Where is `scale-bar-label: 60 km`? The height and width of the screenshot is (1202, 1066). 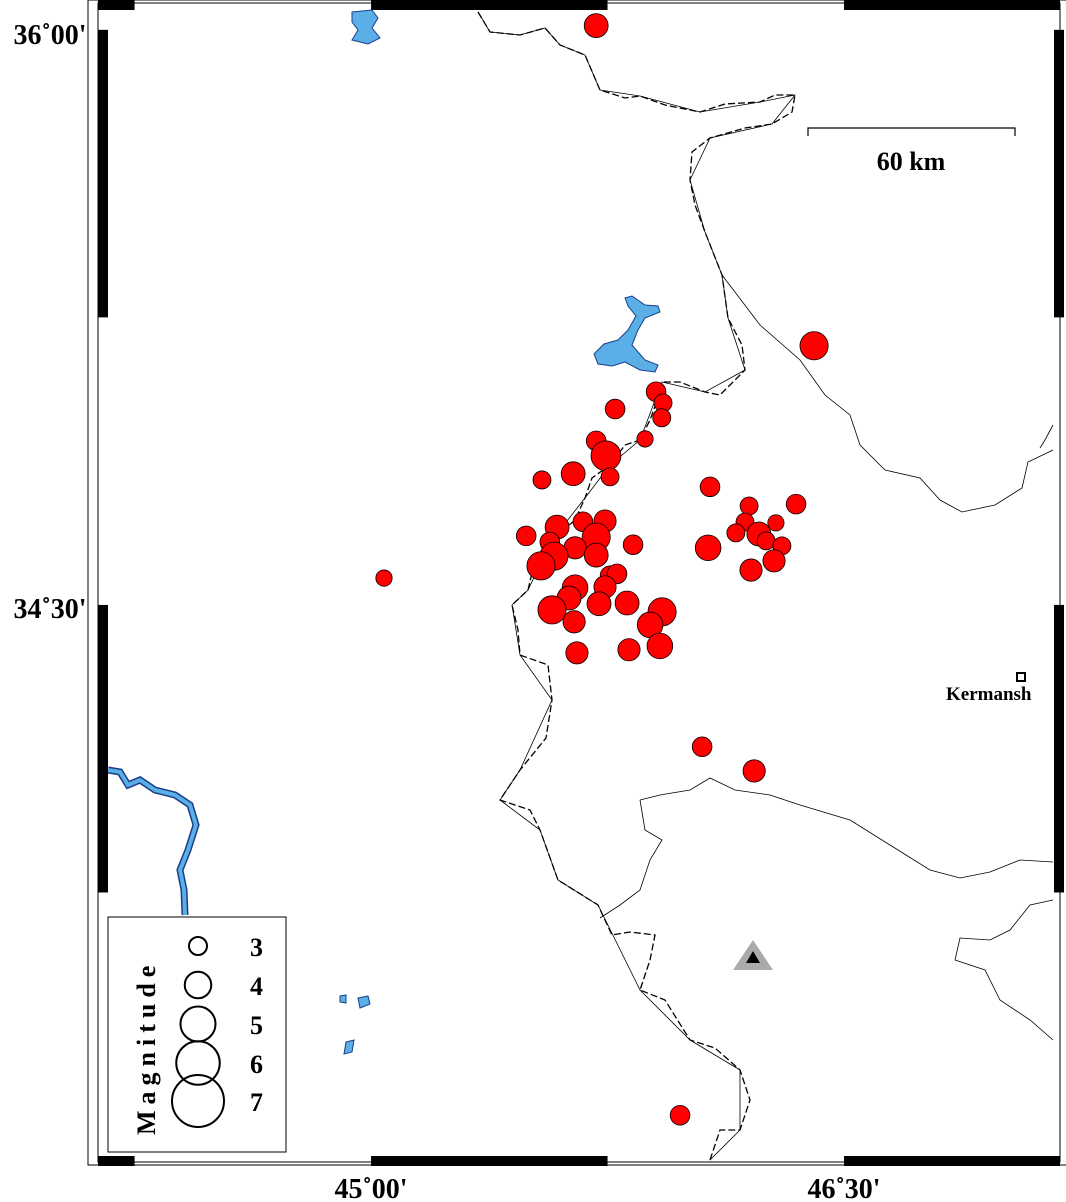
scale-bar-label: 60 km is located at coordinates (911, 161).